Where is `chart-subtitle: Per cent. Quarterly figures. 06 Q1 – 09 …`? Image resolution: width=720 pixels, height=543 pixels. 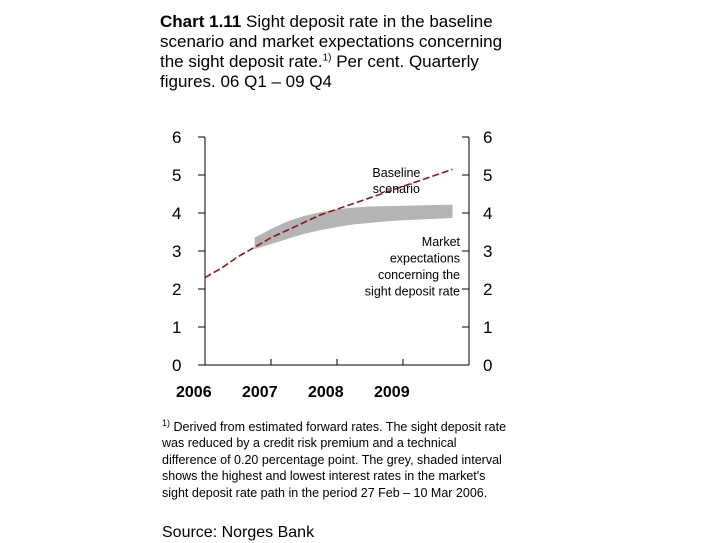
chart-subtitle: Per cent. Quarterly figures. 06 Q1 – 09 … is located at coordinates (319, 71).